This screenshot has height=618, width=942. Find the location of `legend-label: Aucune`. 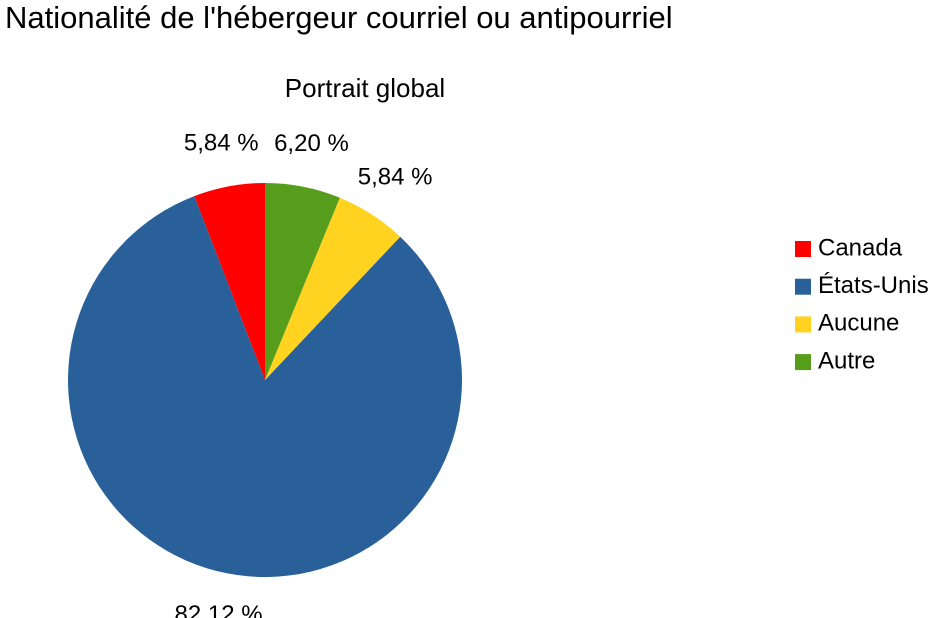

legend-label: Aucune is located at coordinates (858, 323).